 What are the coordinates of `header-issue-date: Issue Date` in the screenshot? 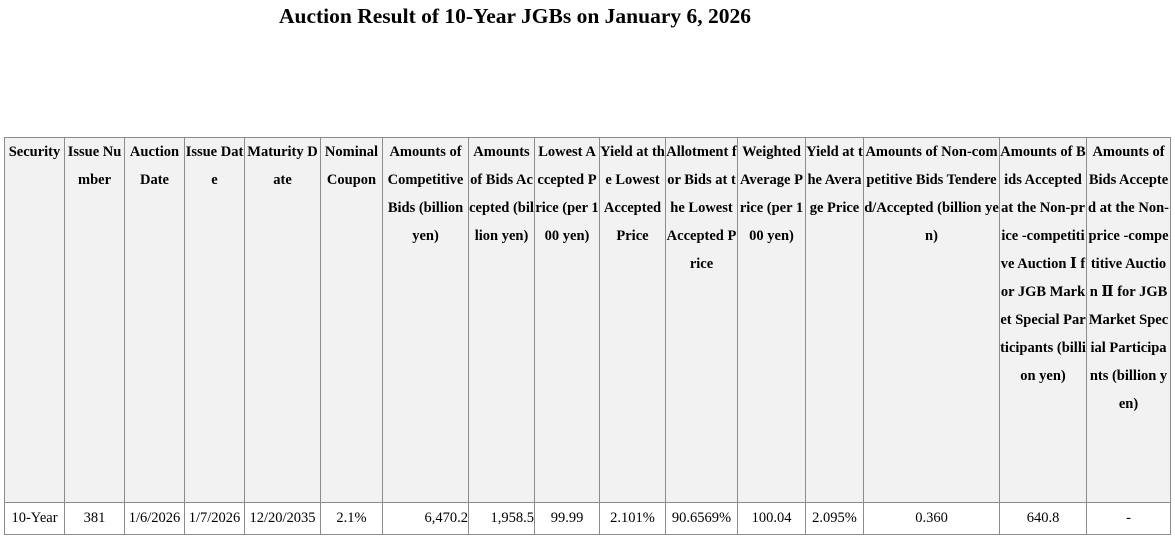 It's located at (215, 320).